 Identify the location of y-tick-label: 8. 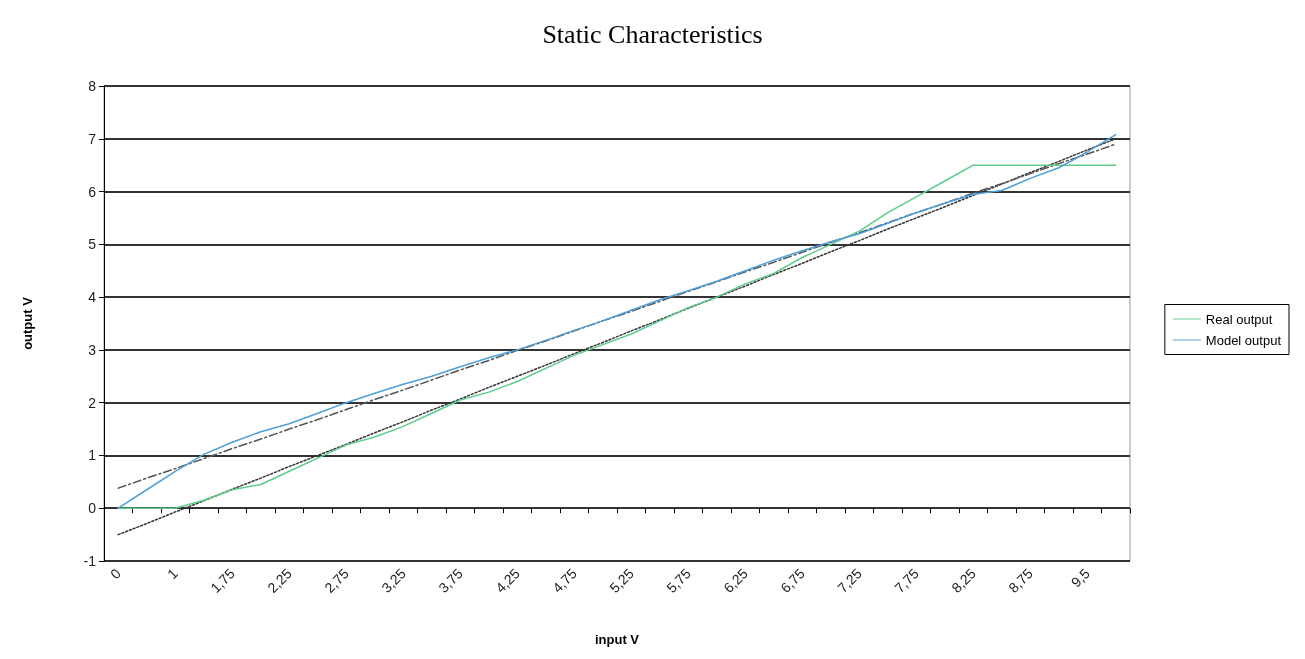
(92, 86).